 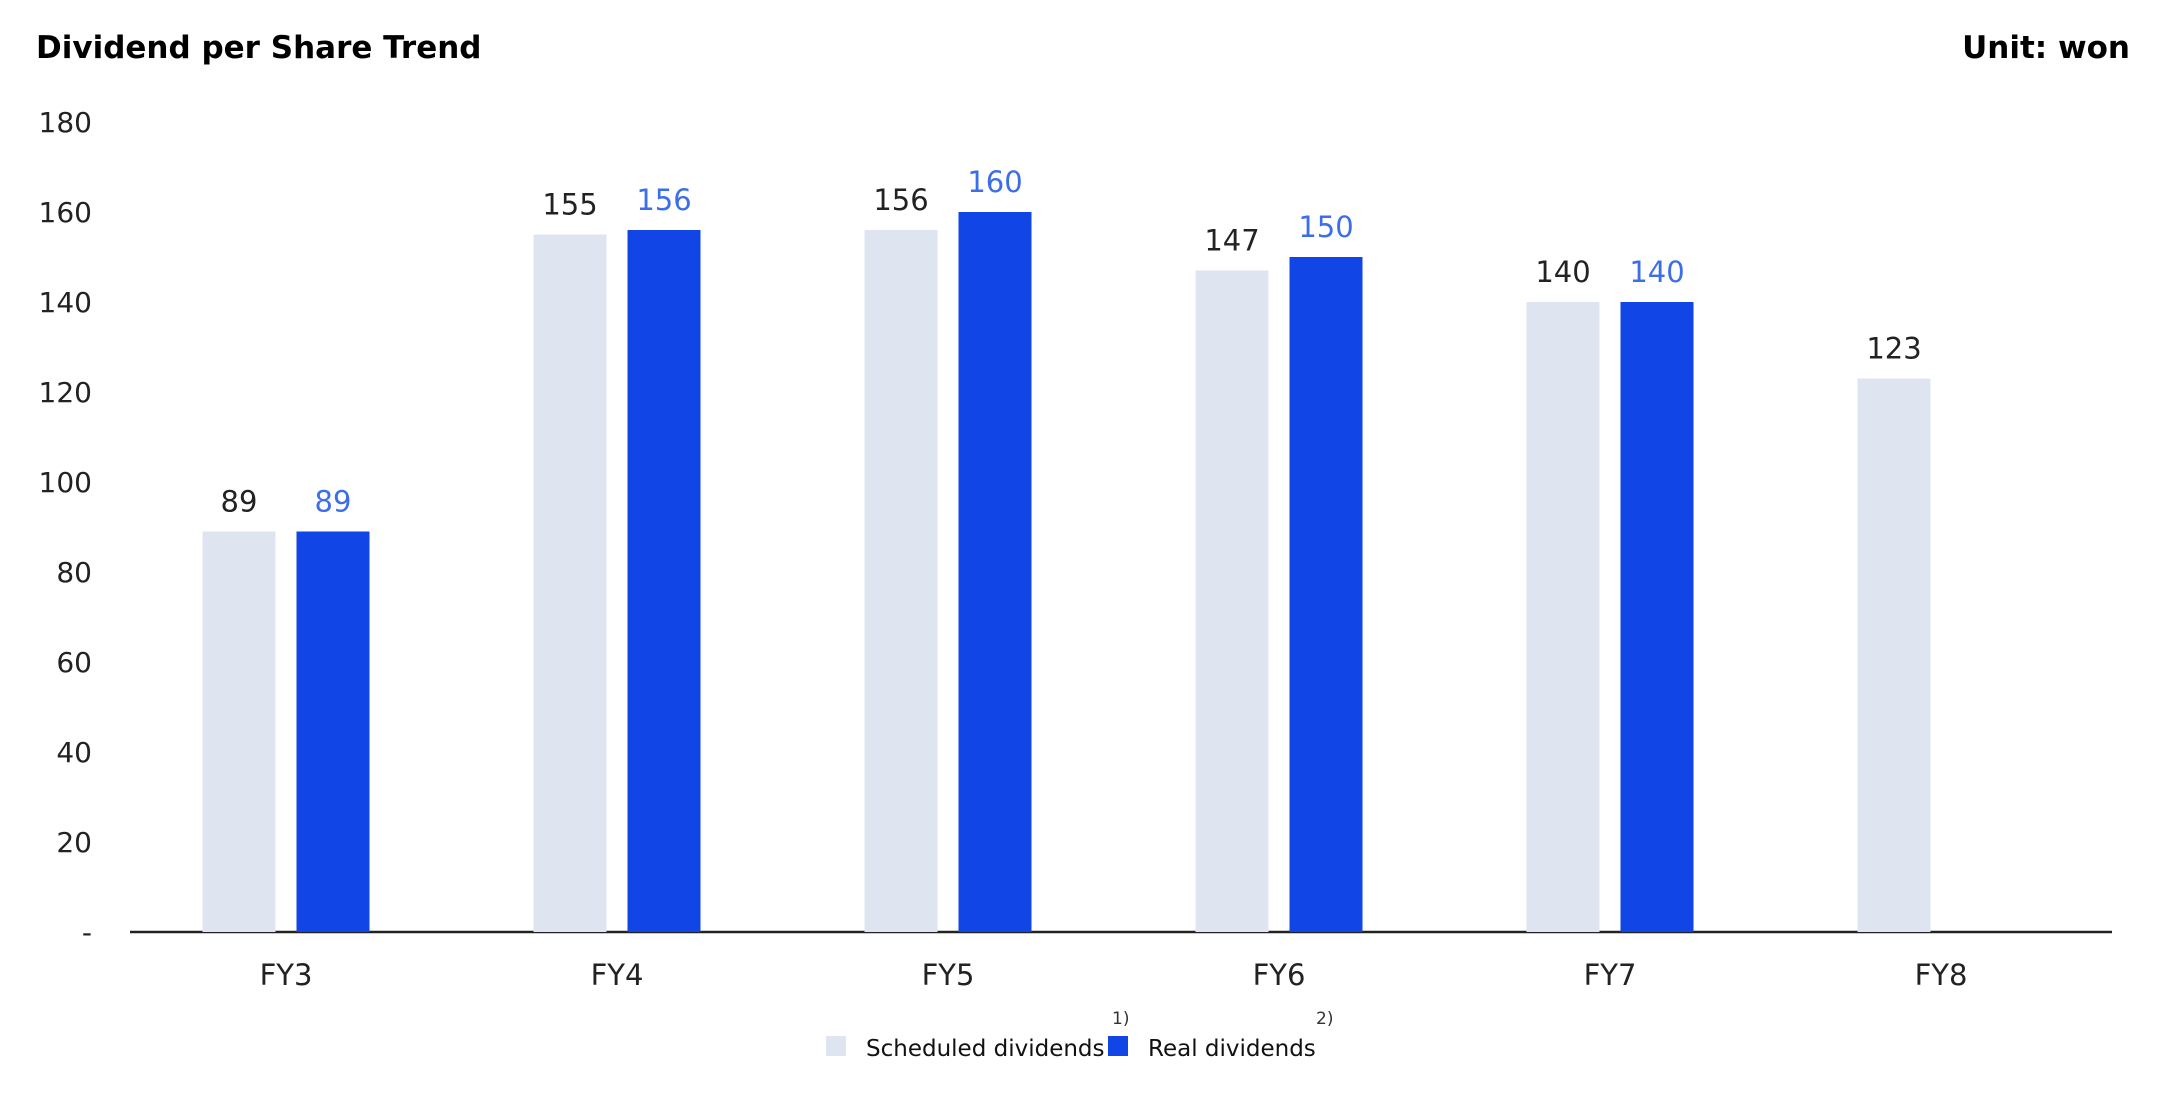 What do you see at coordinates (65, 302) in the screenshot?
I see `y-tick-label: 140` at bounding box center [65, 302].